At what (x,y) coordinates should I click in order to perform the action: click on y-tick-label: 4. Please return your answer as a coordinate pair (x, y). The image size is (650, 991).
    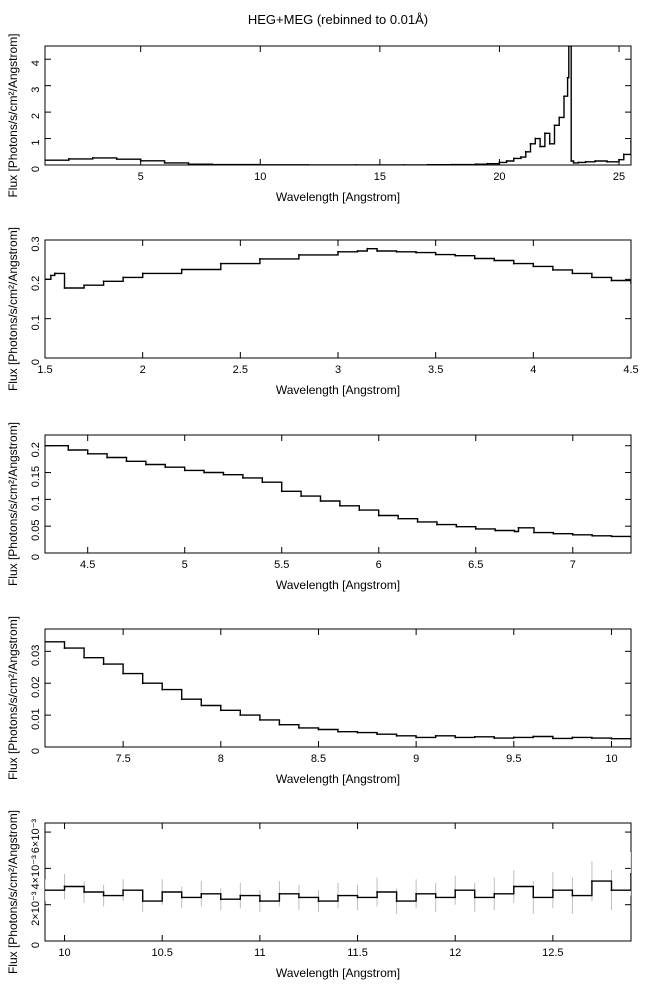
    Looking at the image, I should click on (36, 63).